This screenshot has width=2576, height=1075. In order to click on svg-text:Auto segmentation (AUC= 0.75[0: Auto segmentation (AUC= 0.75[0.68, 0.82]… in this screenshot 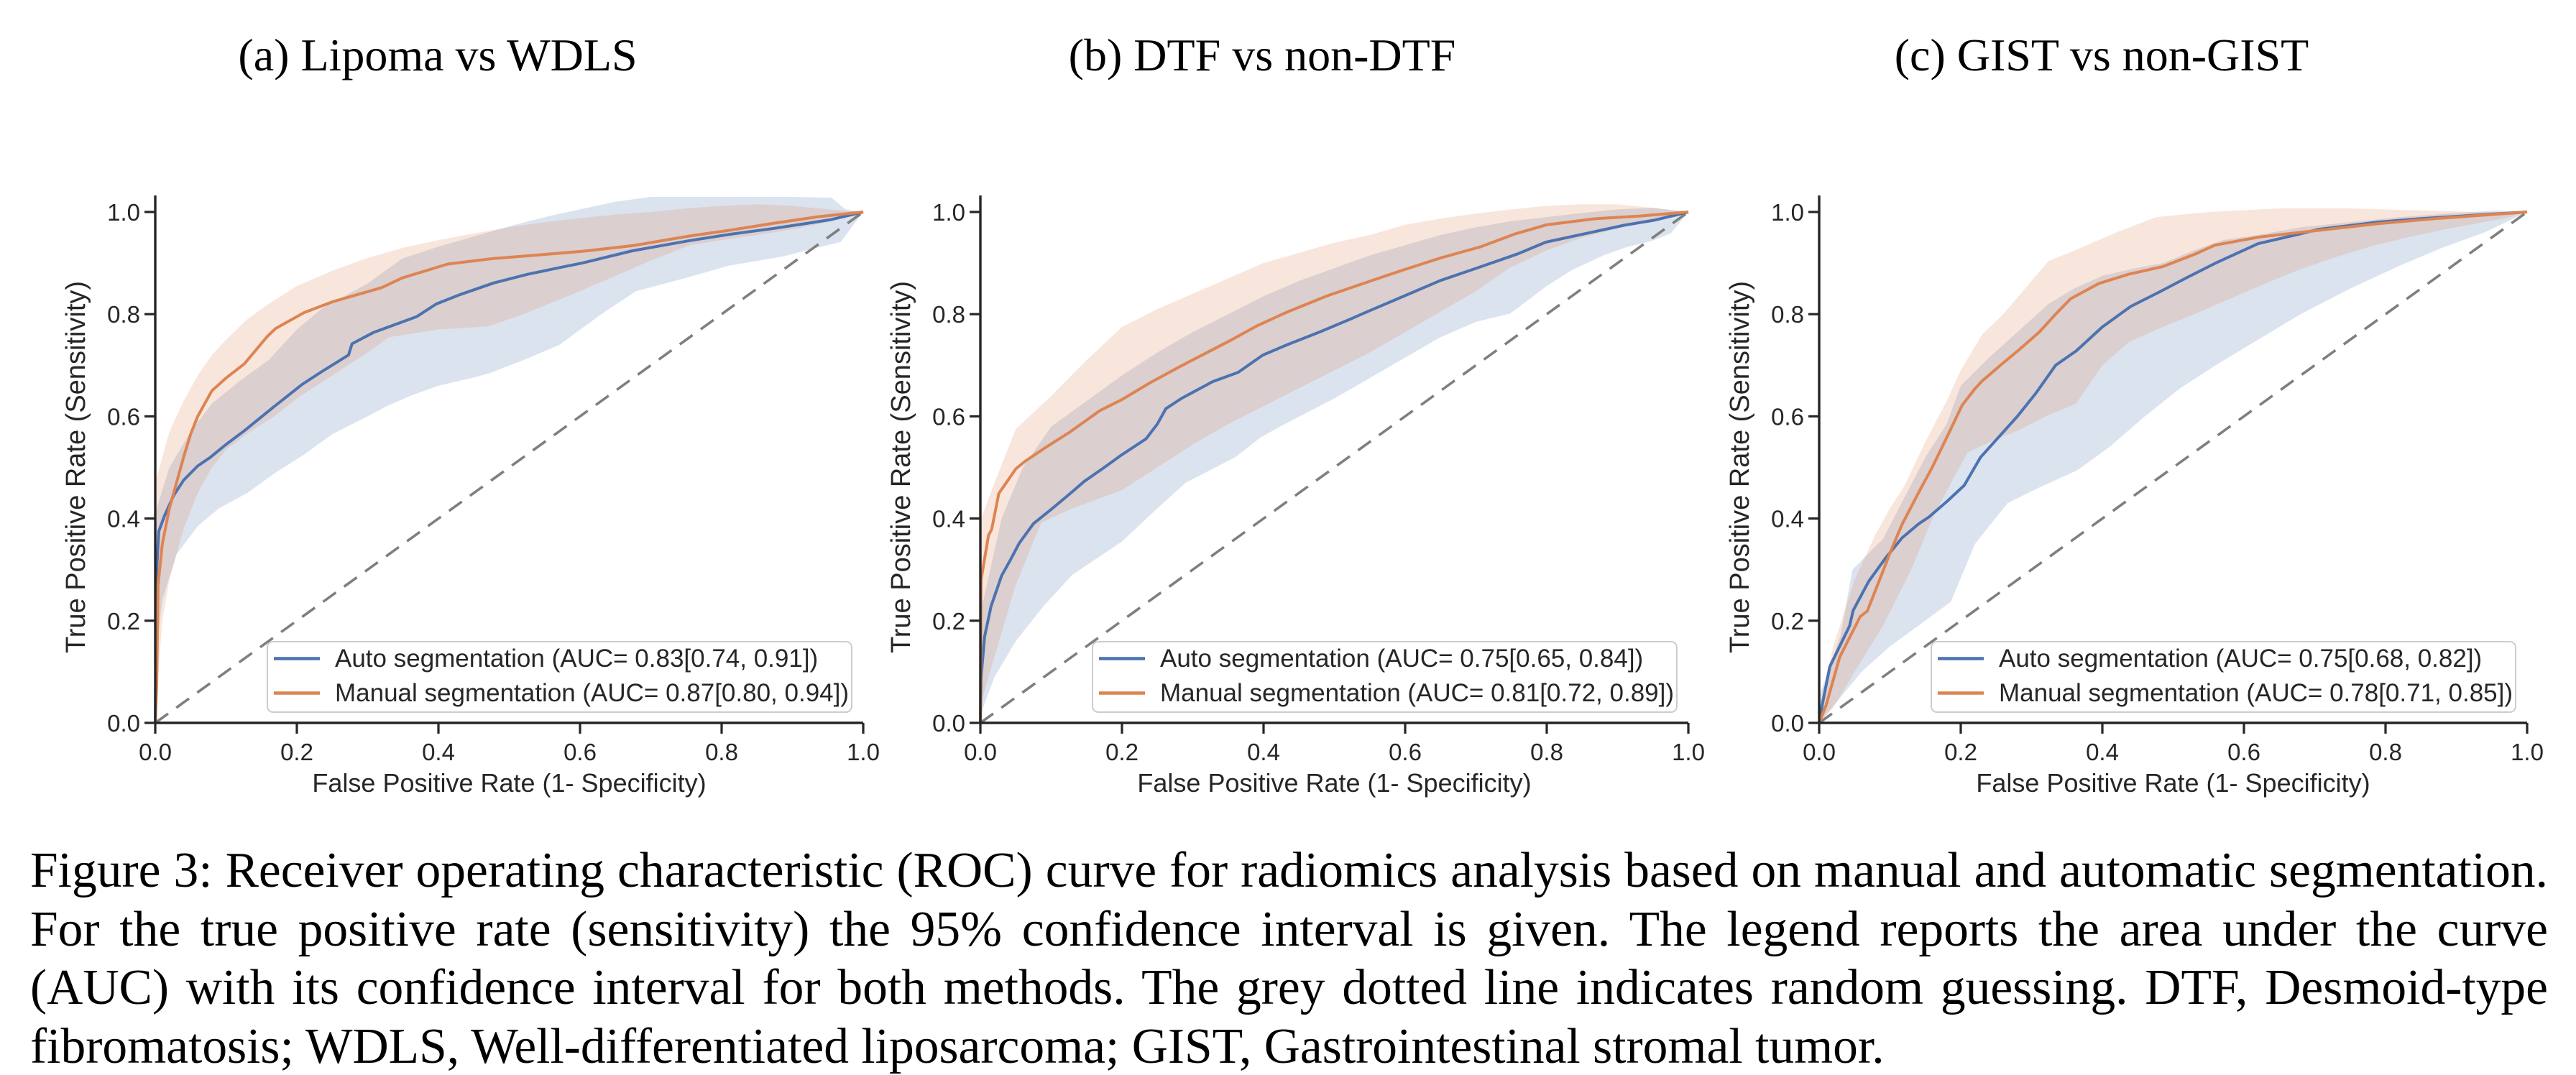, I will do `click(2240, 659)`.